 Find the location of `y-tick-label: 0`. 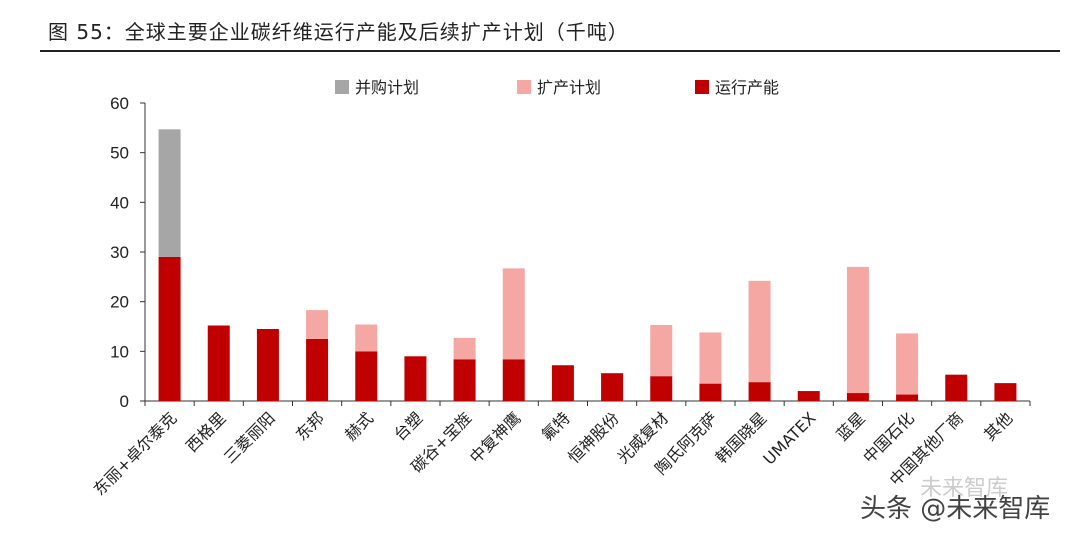

y-tick-label: 0 is located at coordinates (124, 401).